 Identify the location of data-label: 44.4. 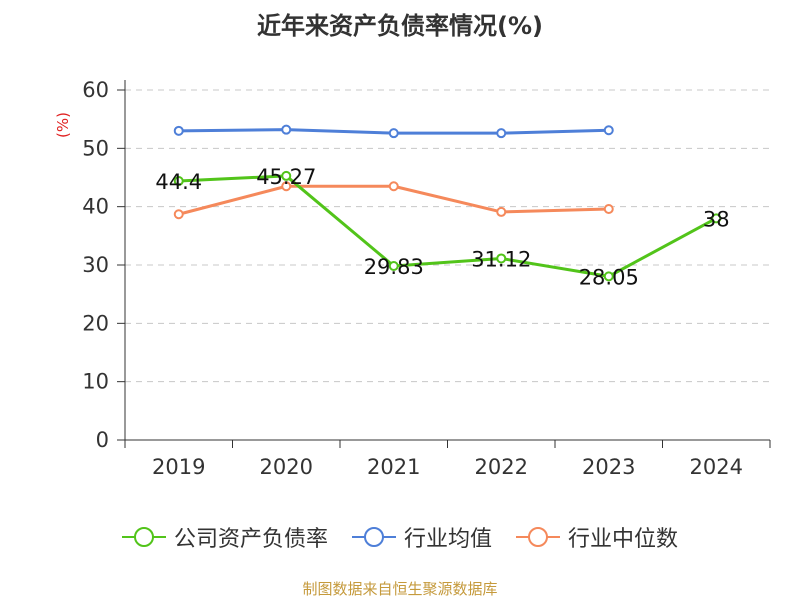
(178, 182).